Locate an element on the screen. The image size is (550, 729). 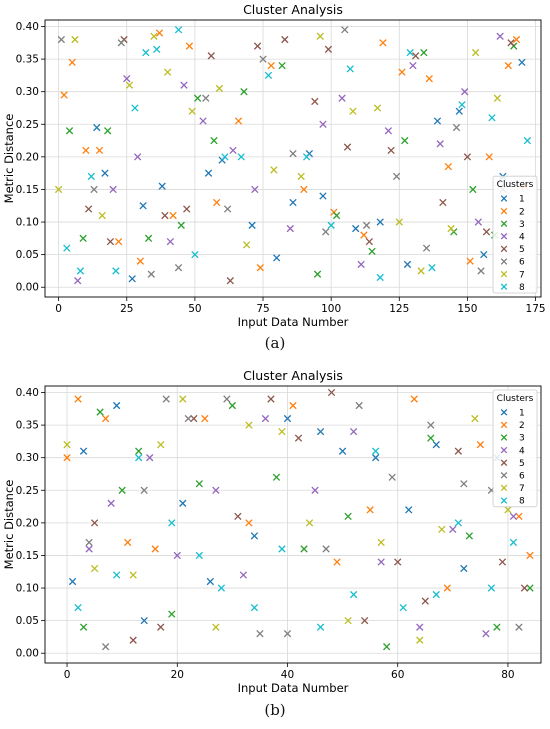
legend-item-3: 3 is located at coordinates (512, 225).